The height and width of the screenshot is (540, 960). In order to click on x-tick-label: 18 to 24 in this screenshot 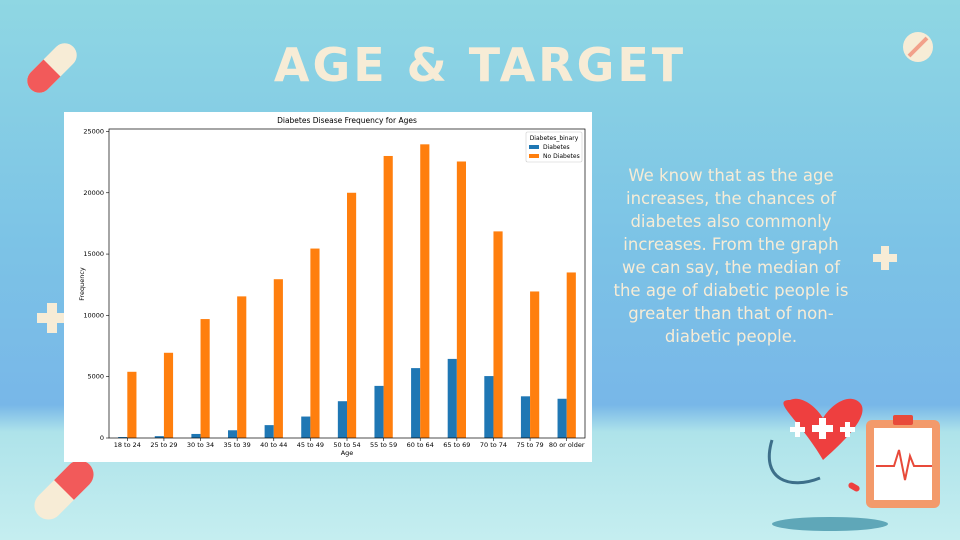, I will do `click(127, 445)`.